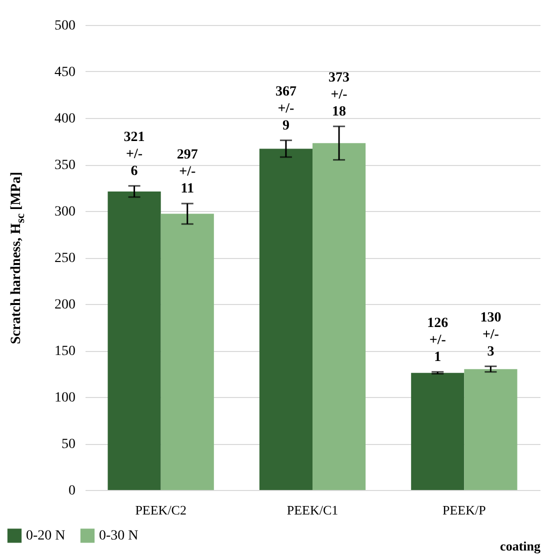  I want to click on x-tick-label: PEEK/P, so click(464, 510).